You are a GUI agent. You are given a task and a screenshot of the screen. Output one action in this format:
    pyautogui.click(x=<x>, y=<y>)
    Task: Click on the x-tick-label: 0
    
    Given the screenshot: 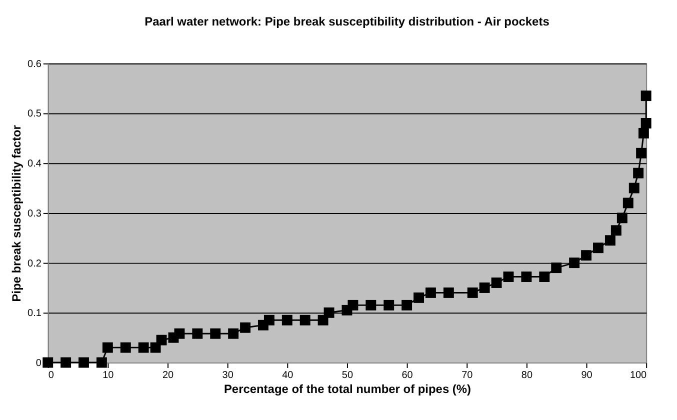 What is the action you would take?
    pyautogui.click(x=51, y=375)
    